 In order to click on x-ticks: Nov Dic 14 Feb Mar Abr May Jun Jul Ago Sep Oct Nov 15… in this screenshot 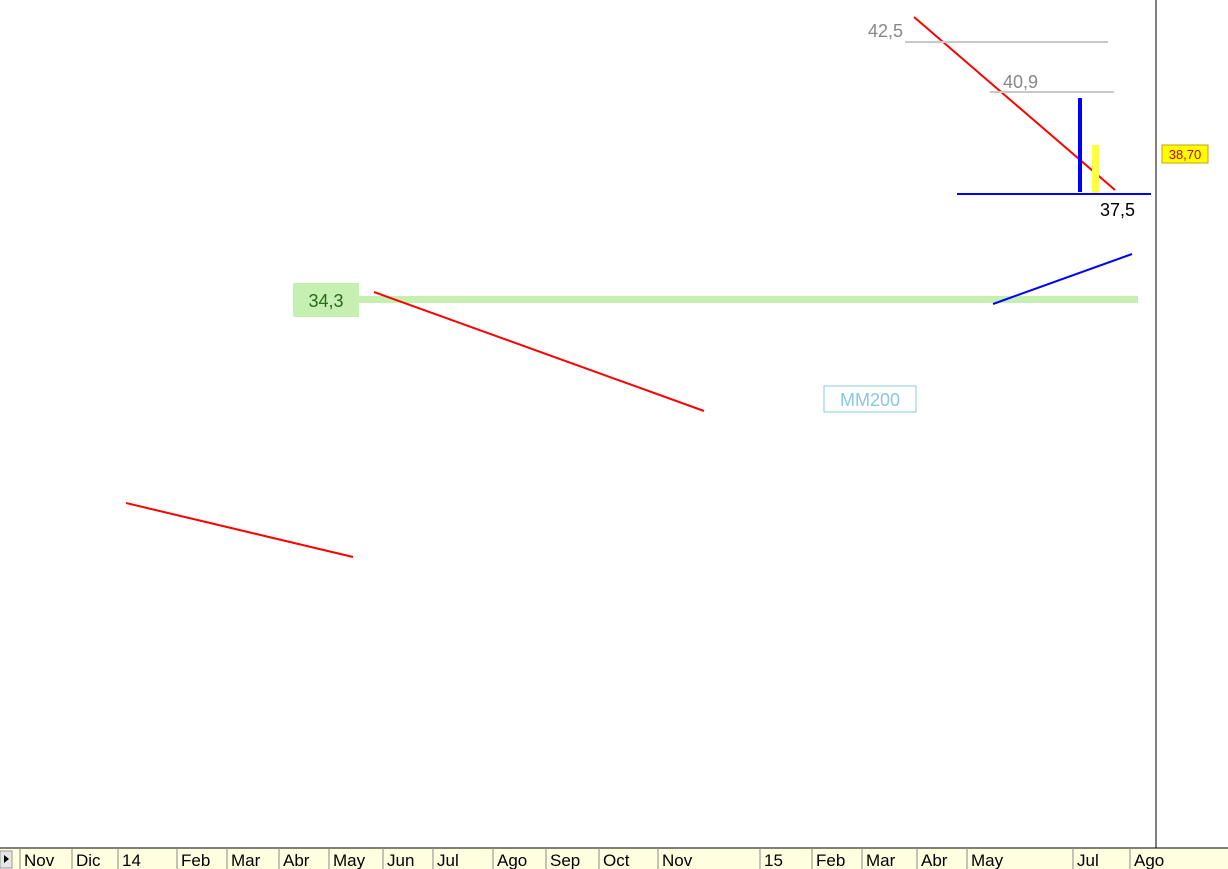, I will do `click(591, 858)`.